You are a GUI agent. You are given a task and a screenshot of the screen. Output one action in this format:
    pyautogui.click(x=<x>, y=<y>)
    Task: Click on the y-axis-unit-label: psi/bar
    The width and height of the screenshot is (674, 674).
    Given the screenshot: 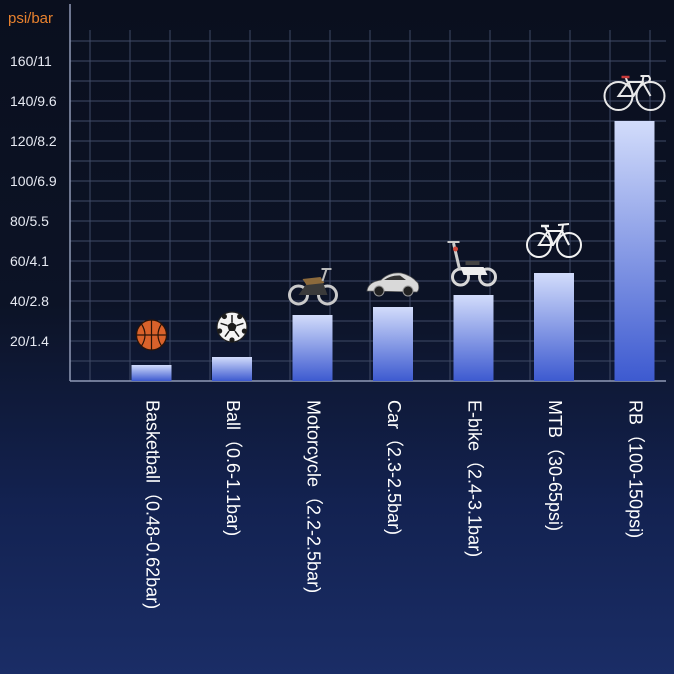 What is the action you would take?
    pyautogui.click(x=30, y=18)
    